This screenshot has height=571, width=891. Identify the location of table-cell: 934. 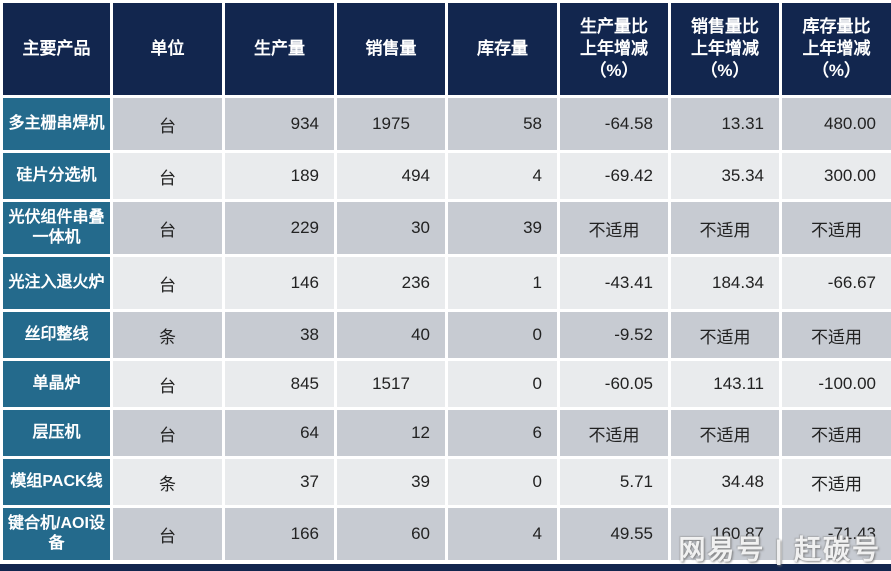
(279, 124).